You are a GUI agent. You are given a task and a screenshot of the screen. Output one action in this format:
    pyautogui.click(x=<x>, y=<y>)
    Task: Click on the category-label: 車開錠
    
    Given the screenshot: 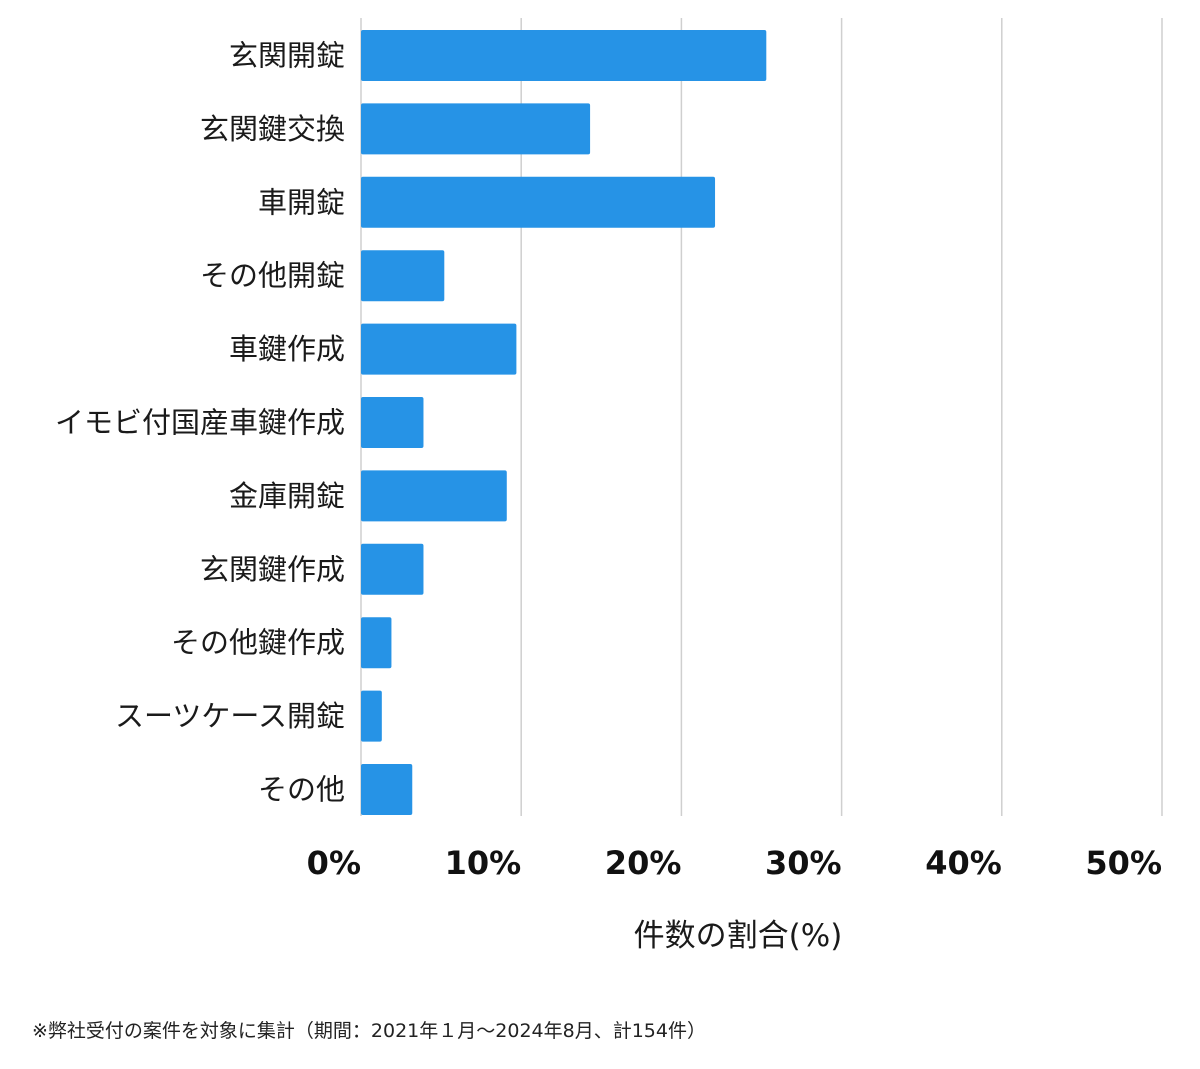 What is the action you would take?
    pyautogui.click(x=301, y=202)
    